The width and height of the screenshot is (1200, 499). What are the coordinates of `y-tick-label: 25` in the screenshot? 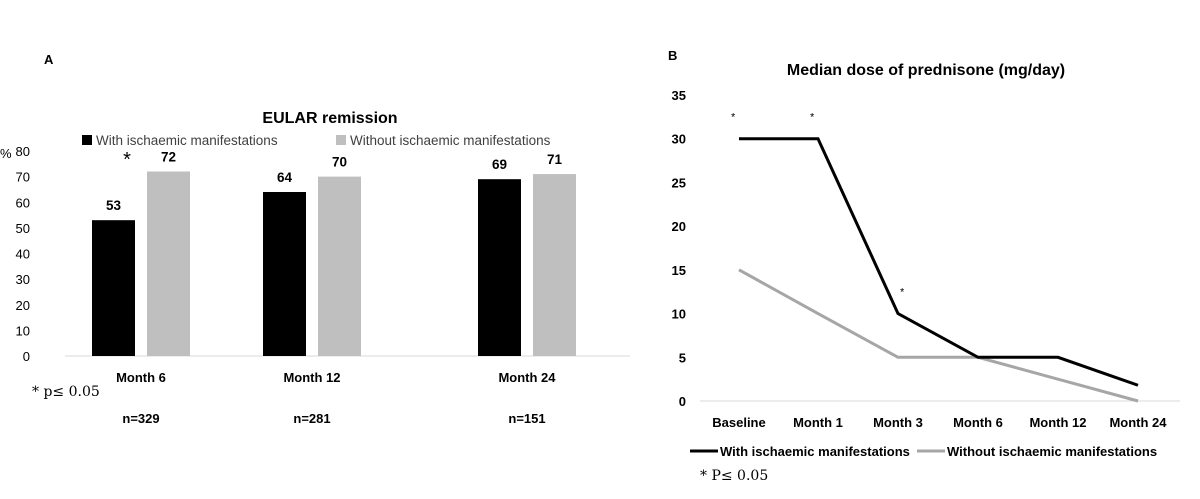 It's located at (679, 182).